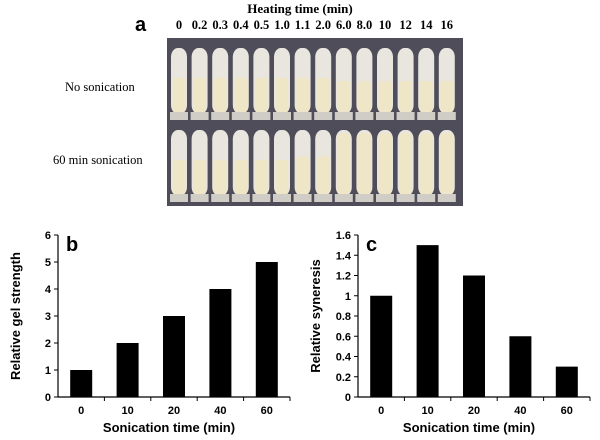  Describe the element at coordinates (323, 25) in the screenshot. I see `heating-time-label: 2.0` at that location.